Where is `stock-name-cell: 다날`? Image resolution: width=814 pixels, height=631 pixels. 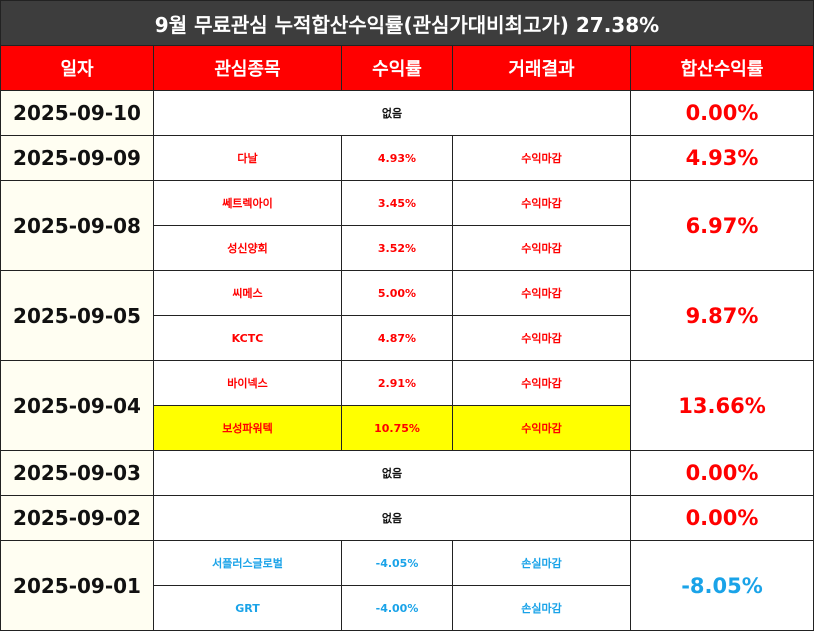 stock-name-cell: 다날 is located at coordinates (247, 158).